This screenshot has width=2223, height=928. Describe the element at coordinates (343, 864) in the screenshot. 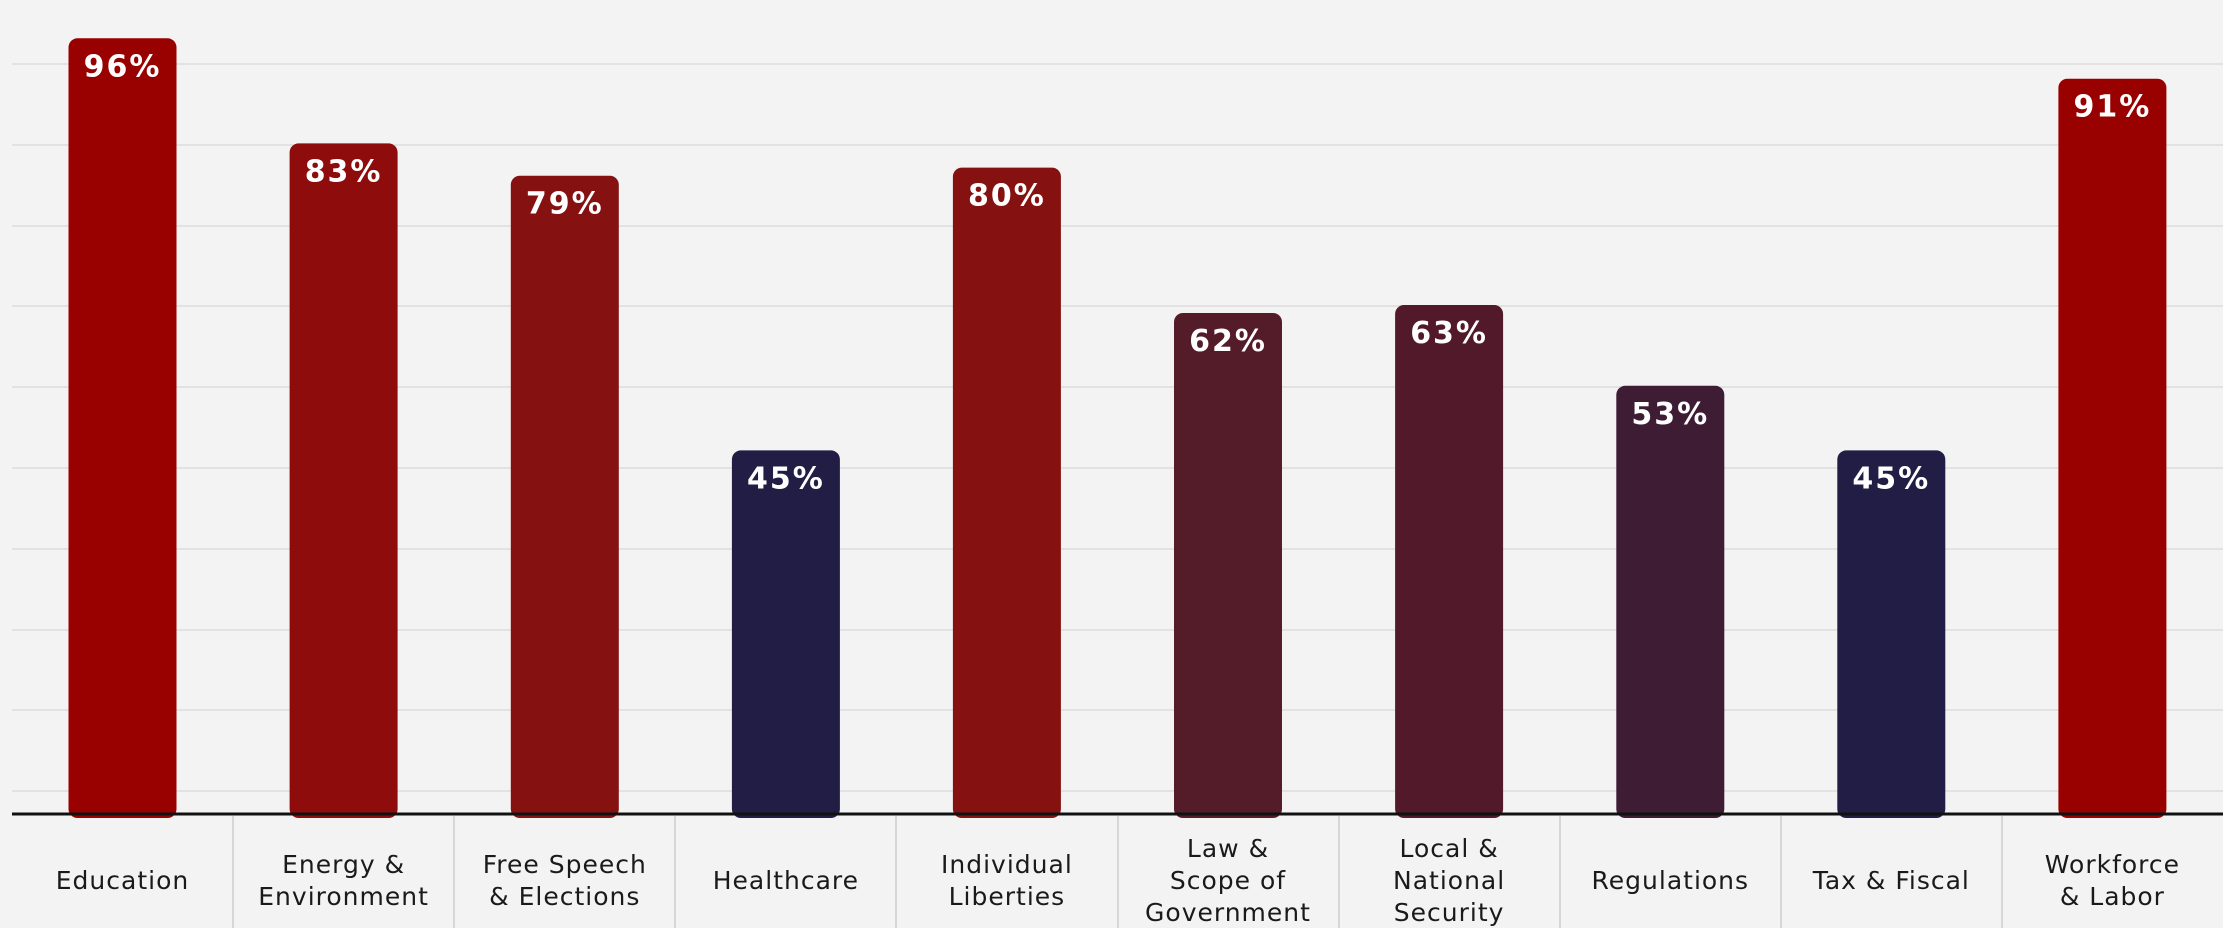

I see `category-label-line: Energy &` at that location.